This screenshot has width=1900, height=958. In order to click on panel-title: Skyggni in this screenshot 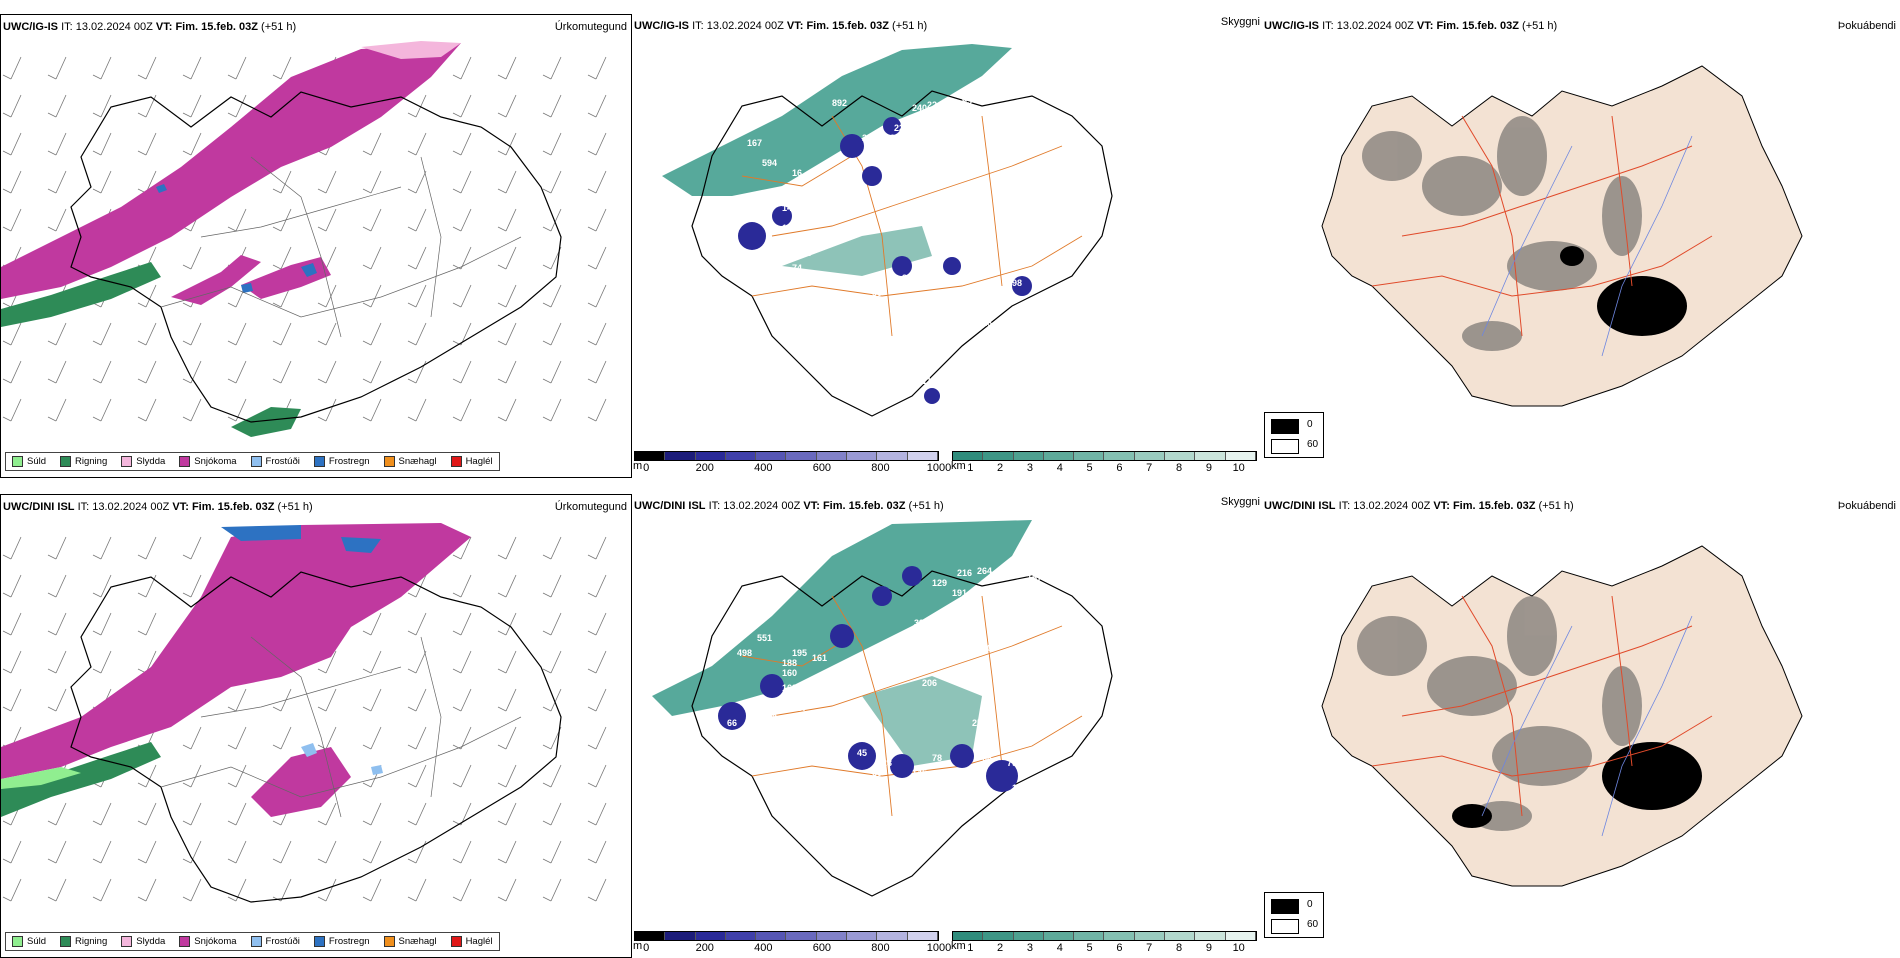, I will do `click(1240, 22)`.